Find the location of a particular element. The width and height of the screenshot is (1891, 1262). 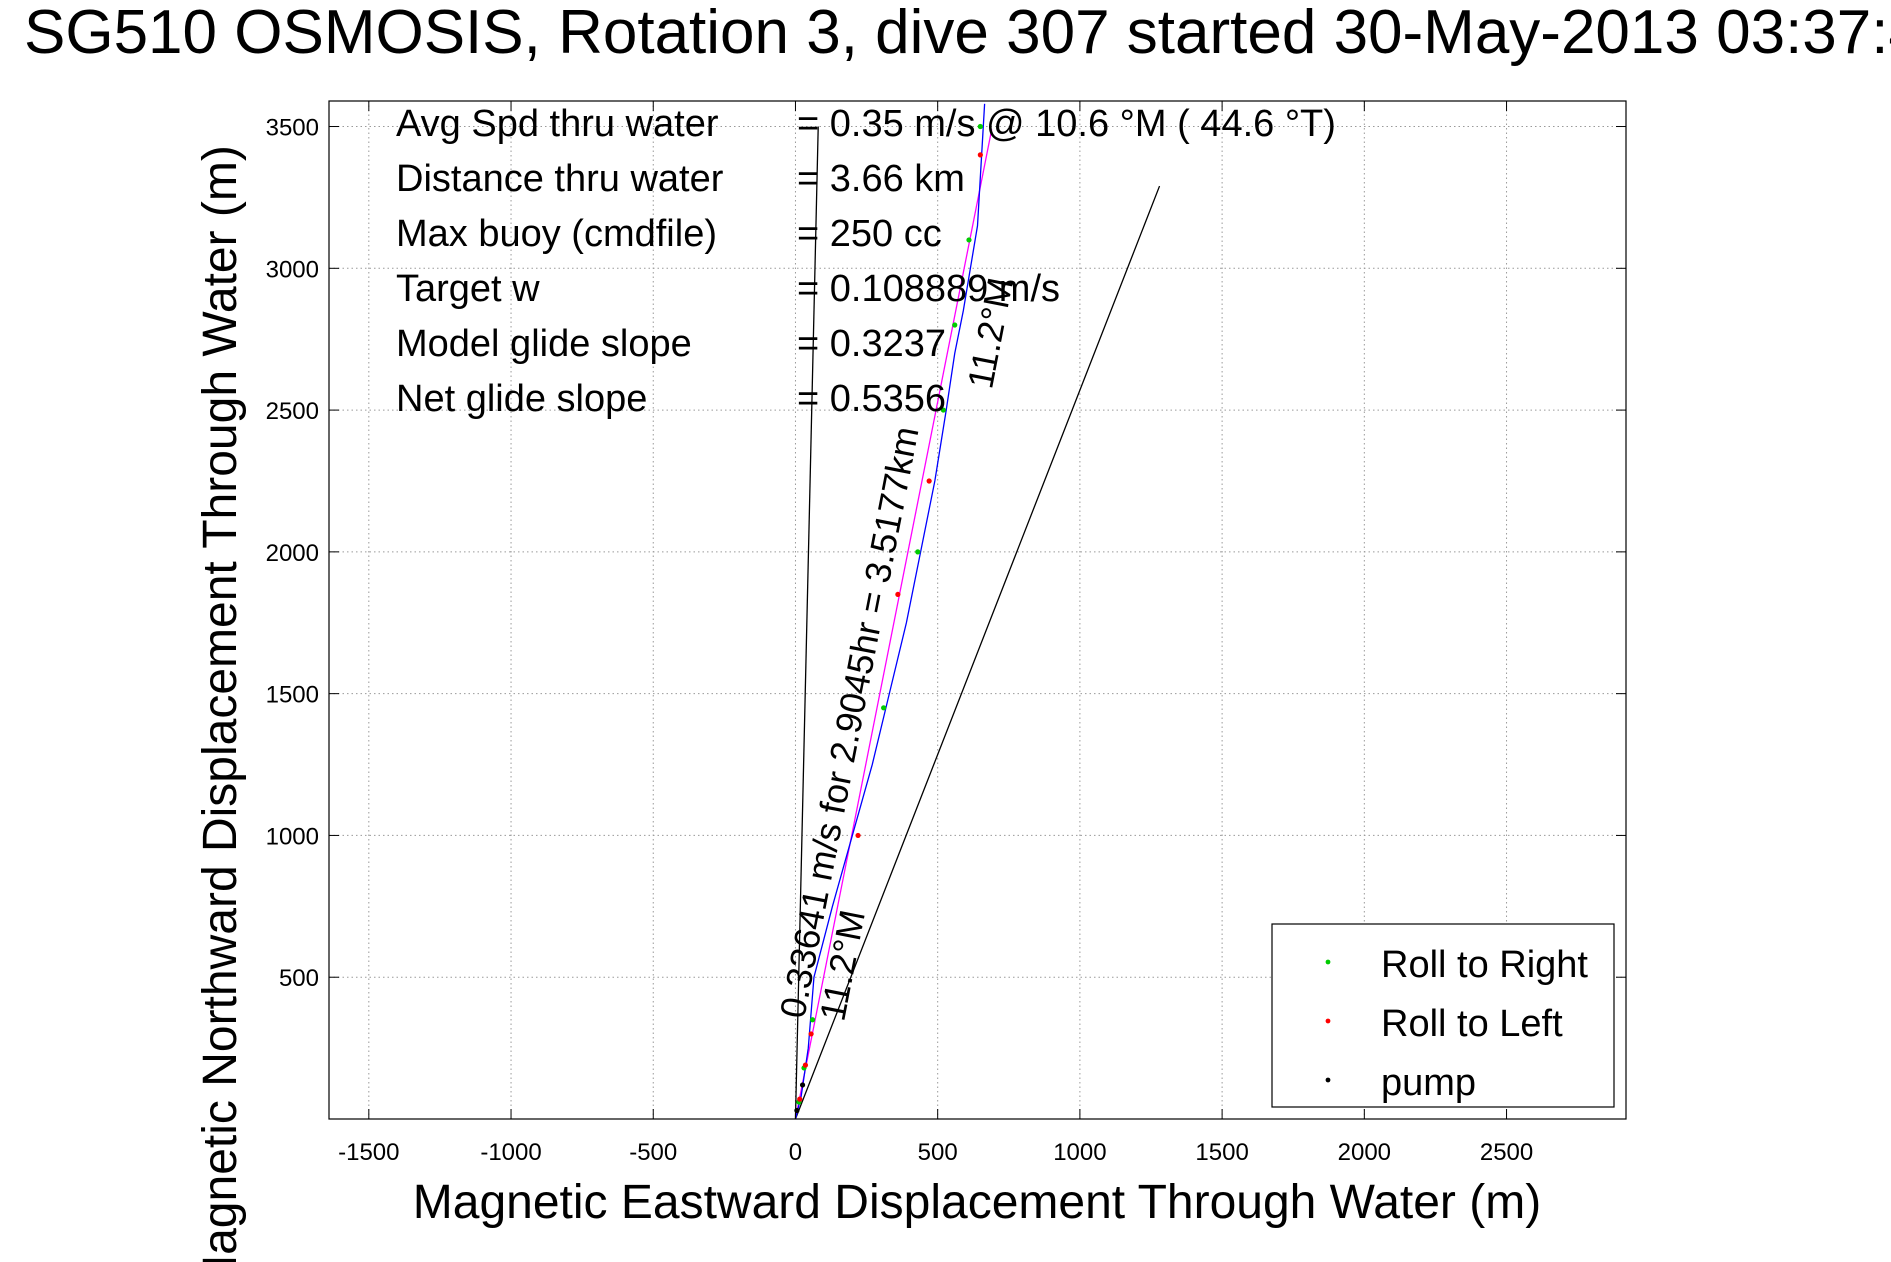

legend-label: pump is located at coordinates (1428, 1083).